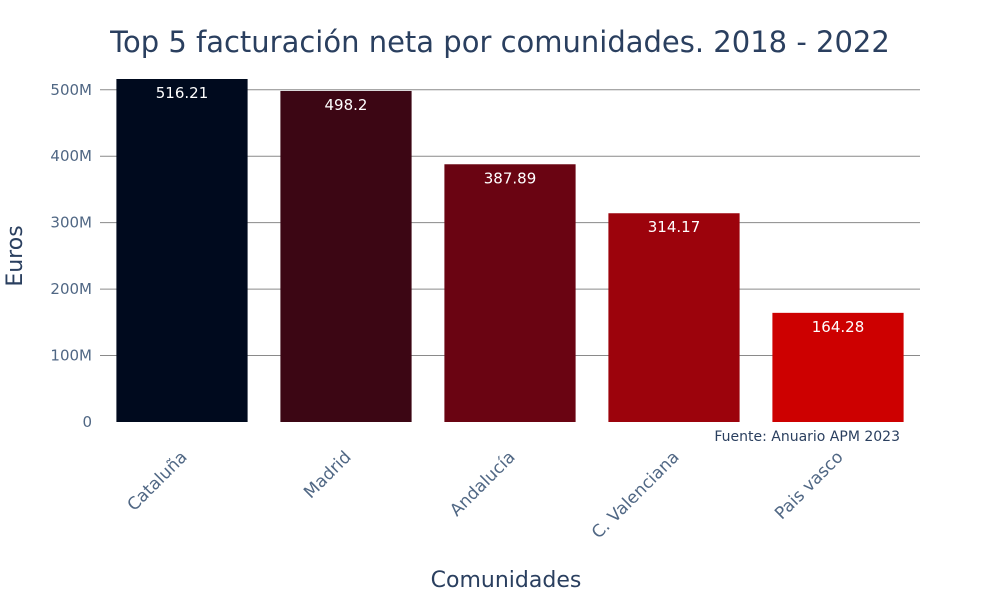 Image resolution: width=1000 pixels, height=604 pixels. I want to click on y-tick-label: 300M, so click(71, 223).